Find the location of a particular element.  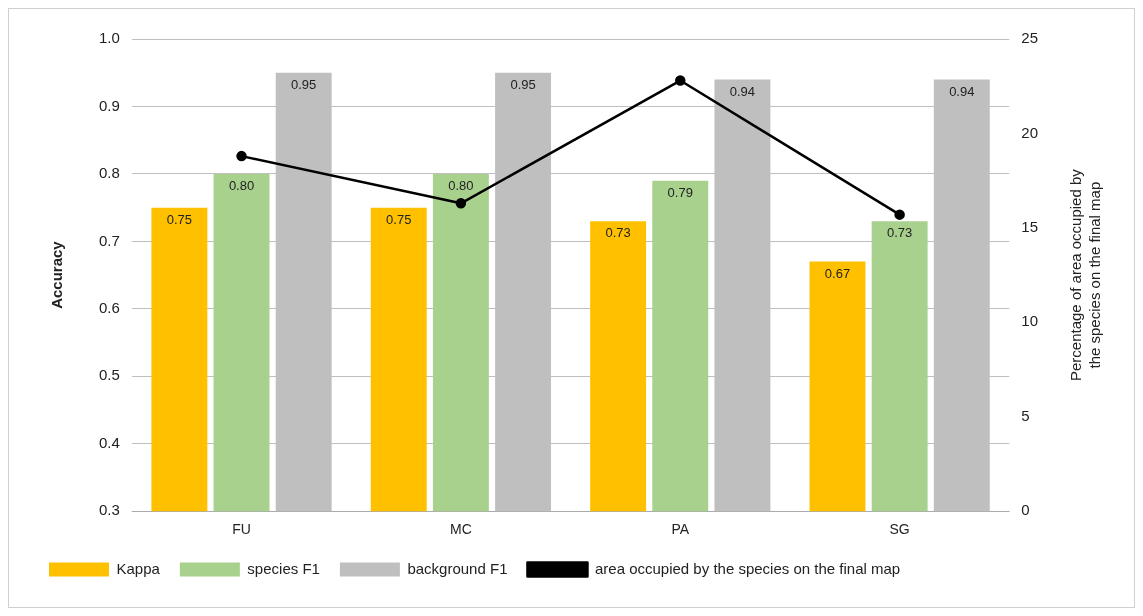

y2-tick-label: 10 is located at coordinates (1029, 321).